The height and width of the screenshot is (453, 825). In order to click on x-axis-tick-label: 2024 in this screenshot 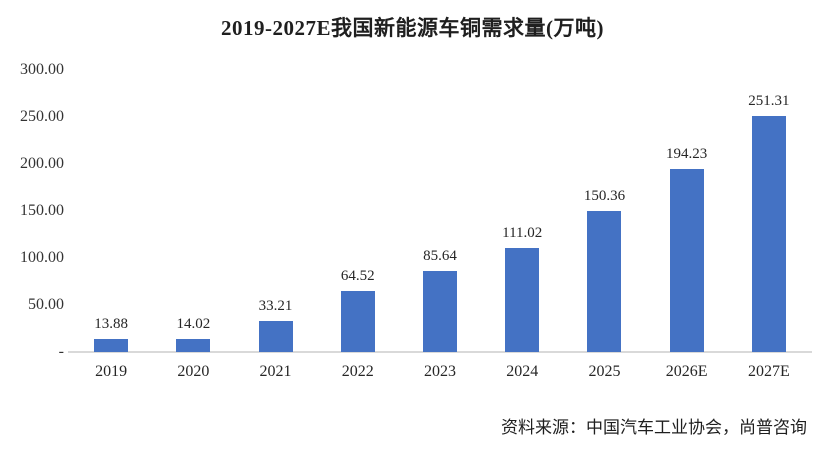, I will do `click(522, 371)`.